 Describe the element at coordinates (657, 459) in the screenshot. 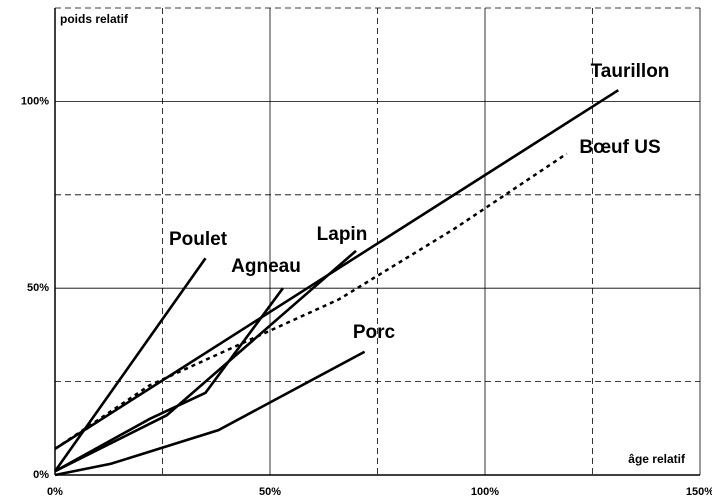

I see `x-axis-label: âge relatif` at that location.